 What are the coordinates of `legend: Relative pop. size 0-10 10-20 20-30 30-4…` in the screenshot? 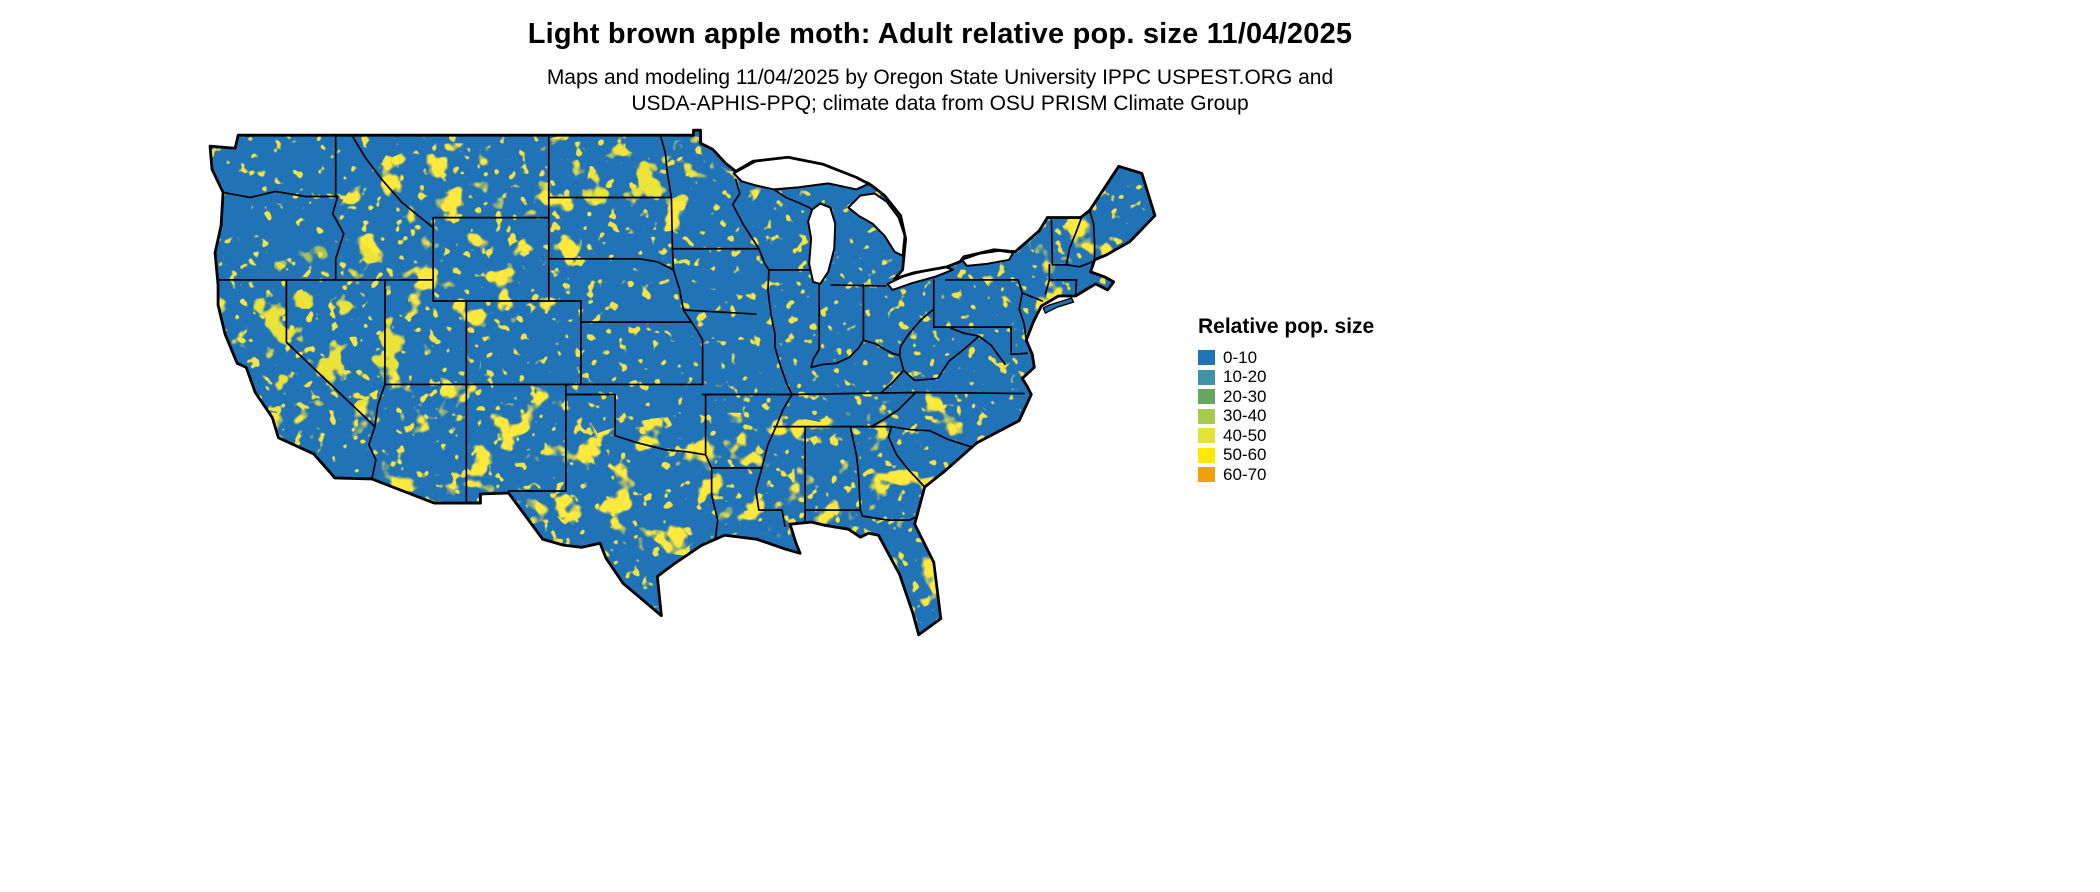 It's located at (1286, 400).